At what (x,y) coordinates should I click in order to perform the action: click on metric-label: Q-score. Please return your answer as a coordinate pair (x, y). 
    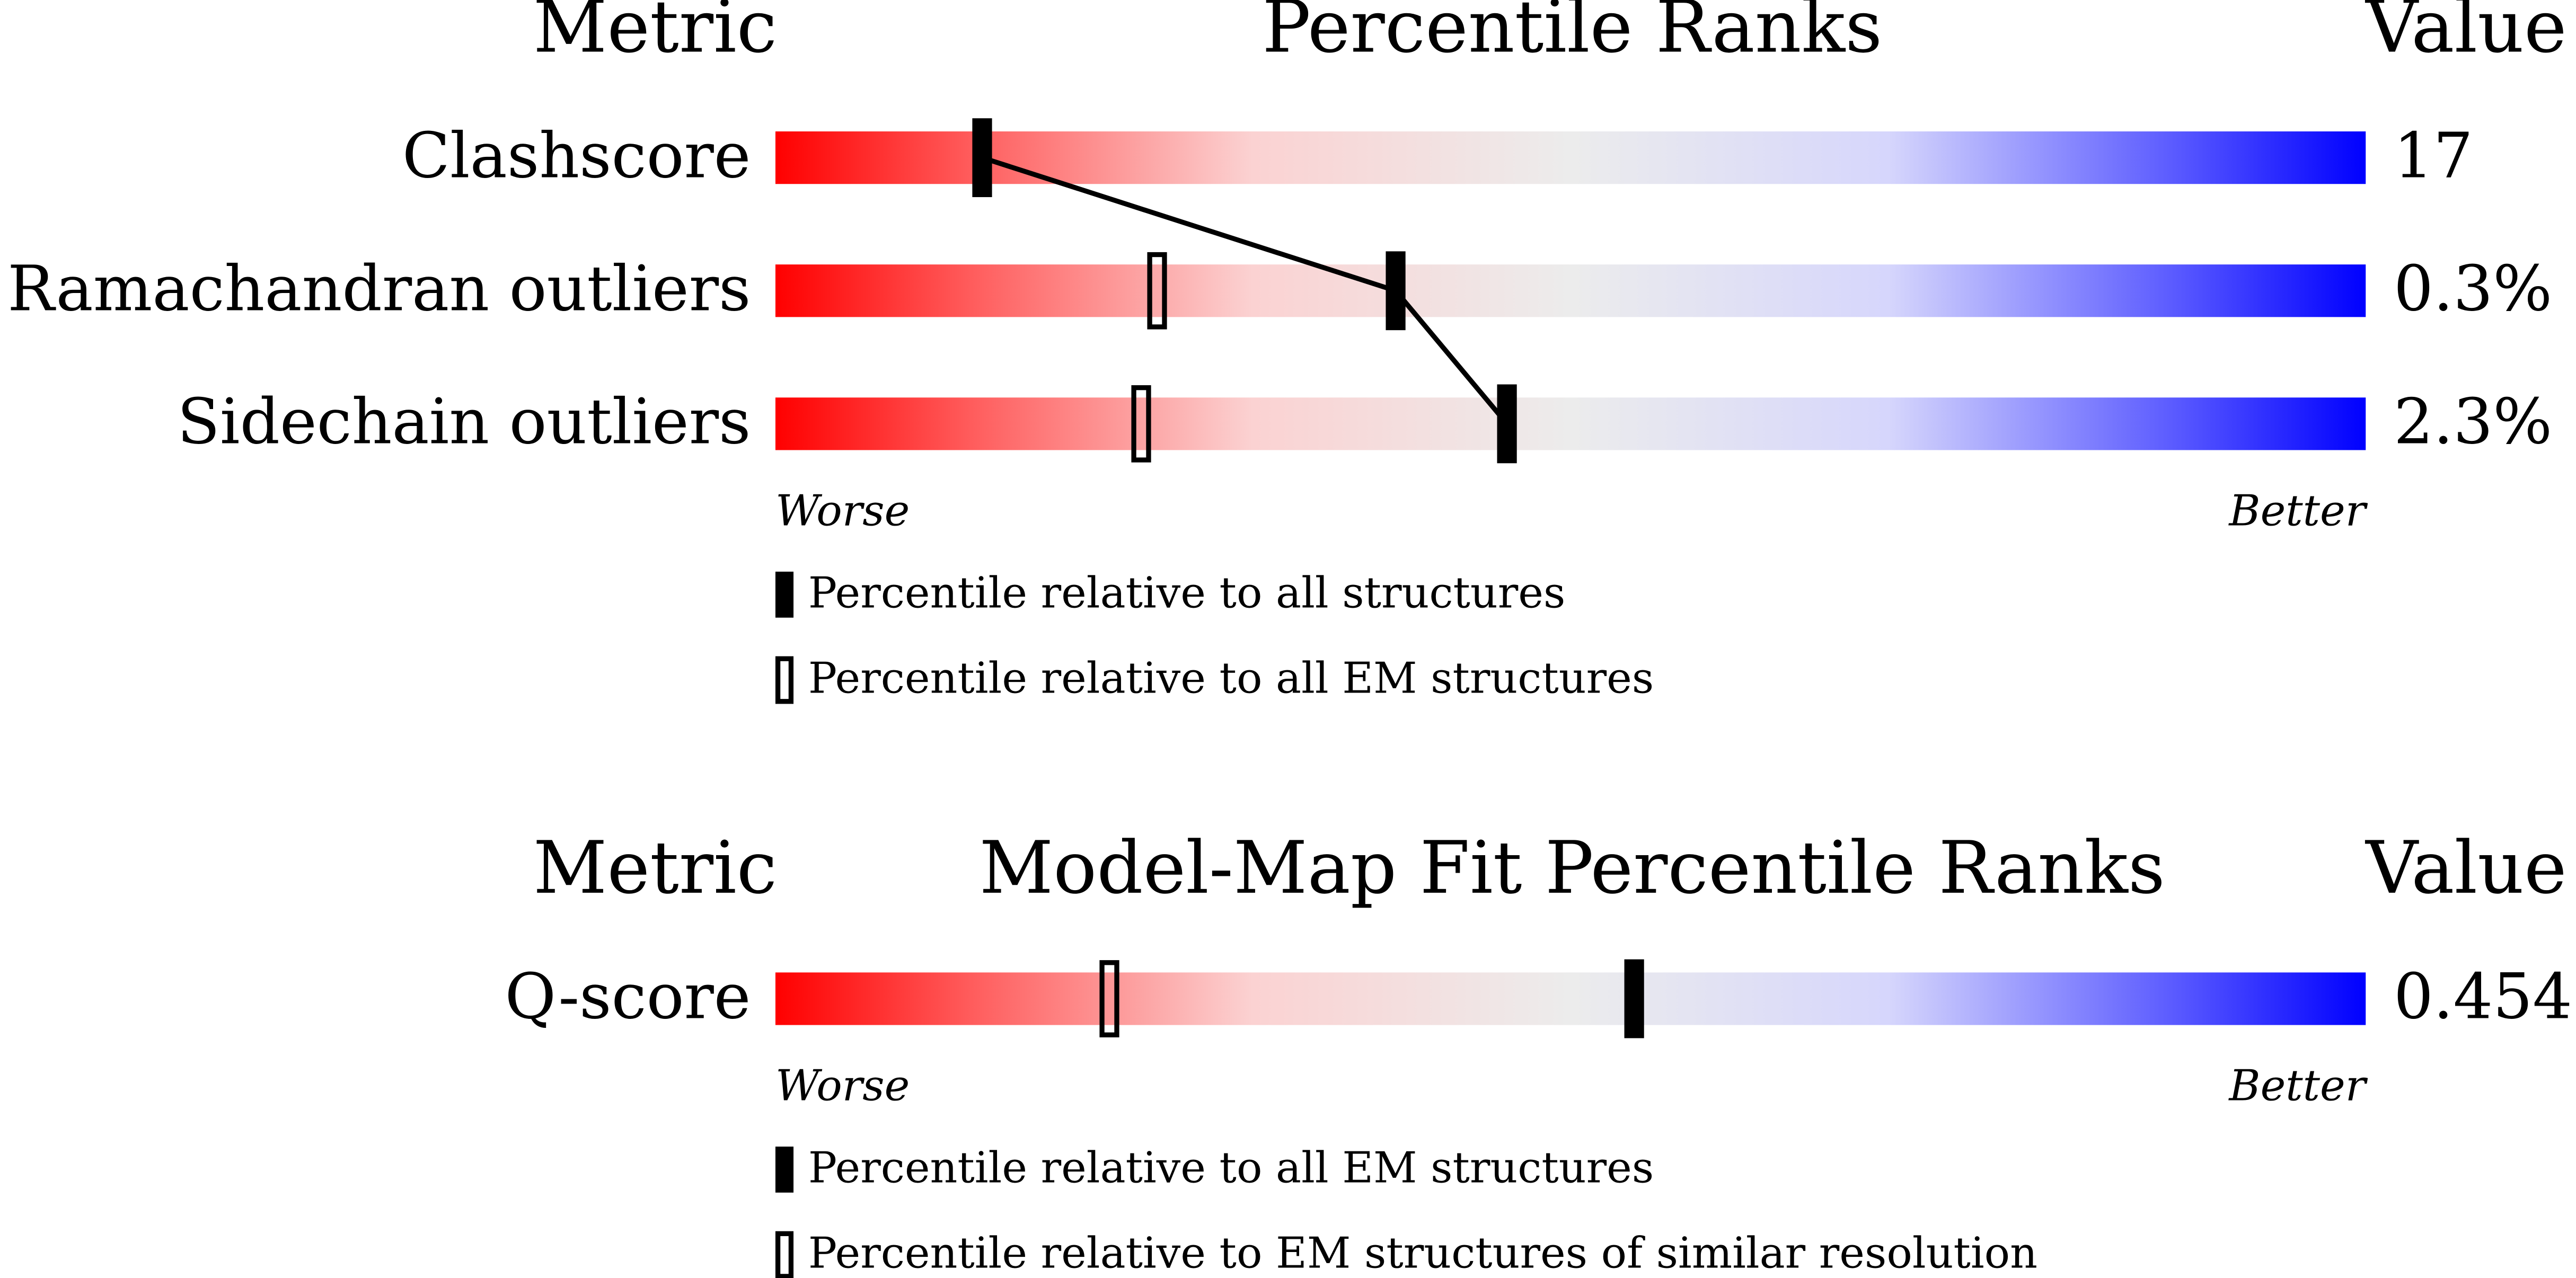
    Looking at the image, I should click on (628, 997).